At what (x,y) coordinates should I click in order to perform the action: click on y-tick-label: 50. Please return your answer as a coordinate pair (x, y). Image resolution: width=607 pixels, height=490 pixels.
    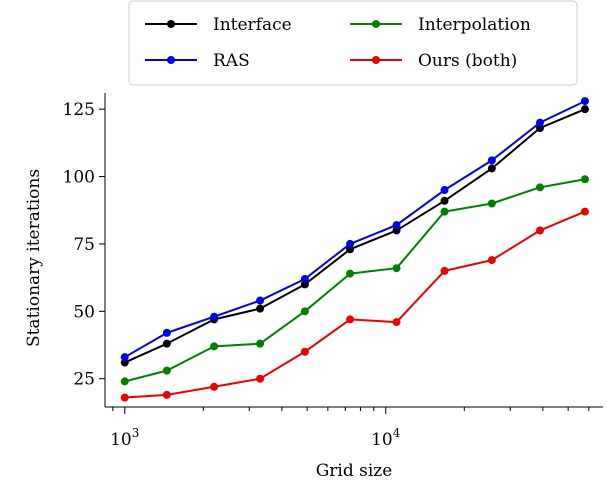
    Looking at the image, I should click on (84, 312).